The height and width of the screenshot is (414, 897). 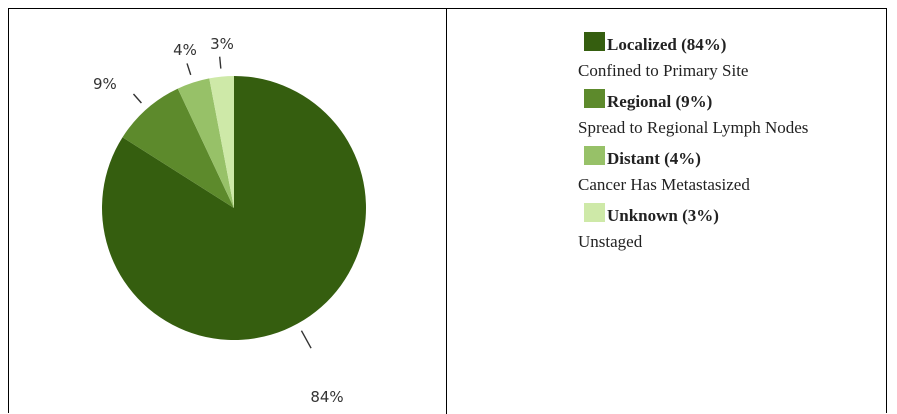 What do you see at coordinates (105, 84) in the screenshot?
I see `data-label-regional: 9%` at bounding box center [105, 84].